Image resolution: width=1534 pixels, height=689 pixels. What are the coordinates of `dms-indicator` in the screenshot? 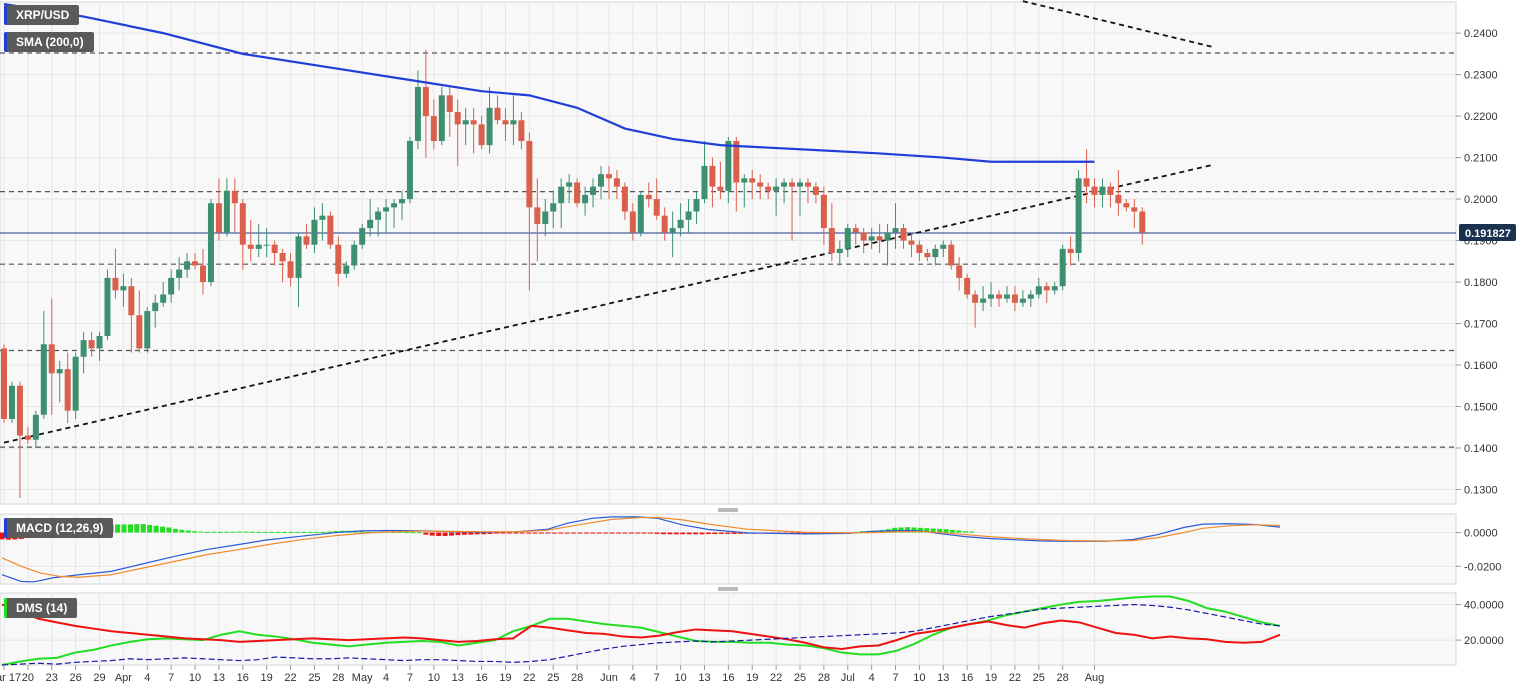 It's located at (641, 630).